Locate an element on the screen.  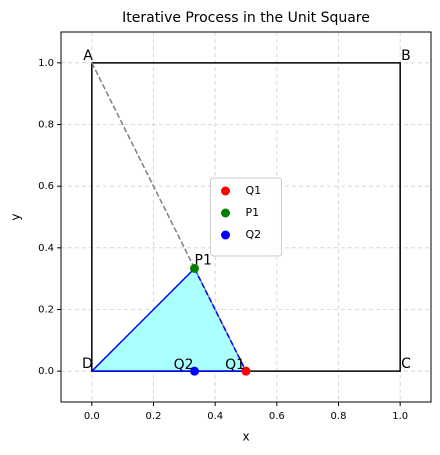
legend-label: Q2 is located at coordinates (254, 234).